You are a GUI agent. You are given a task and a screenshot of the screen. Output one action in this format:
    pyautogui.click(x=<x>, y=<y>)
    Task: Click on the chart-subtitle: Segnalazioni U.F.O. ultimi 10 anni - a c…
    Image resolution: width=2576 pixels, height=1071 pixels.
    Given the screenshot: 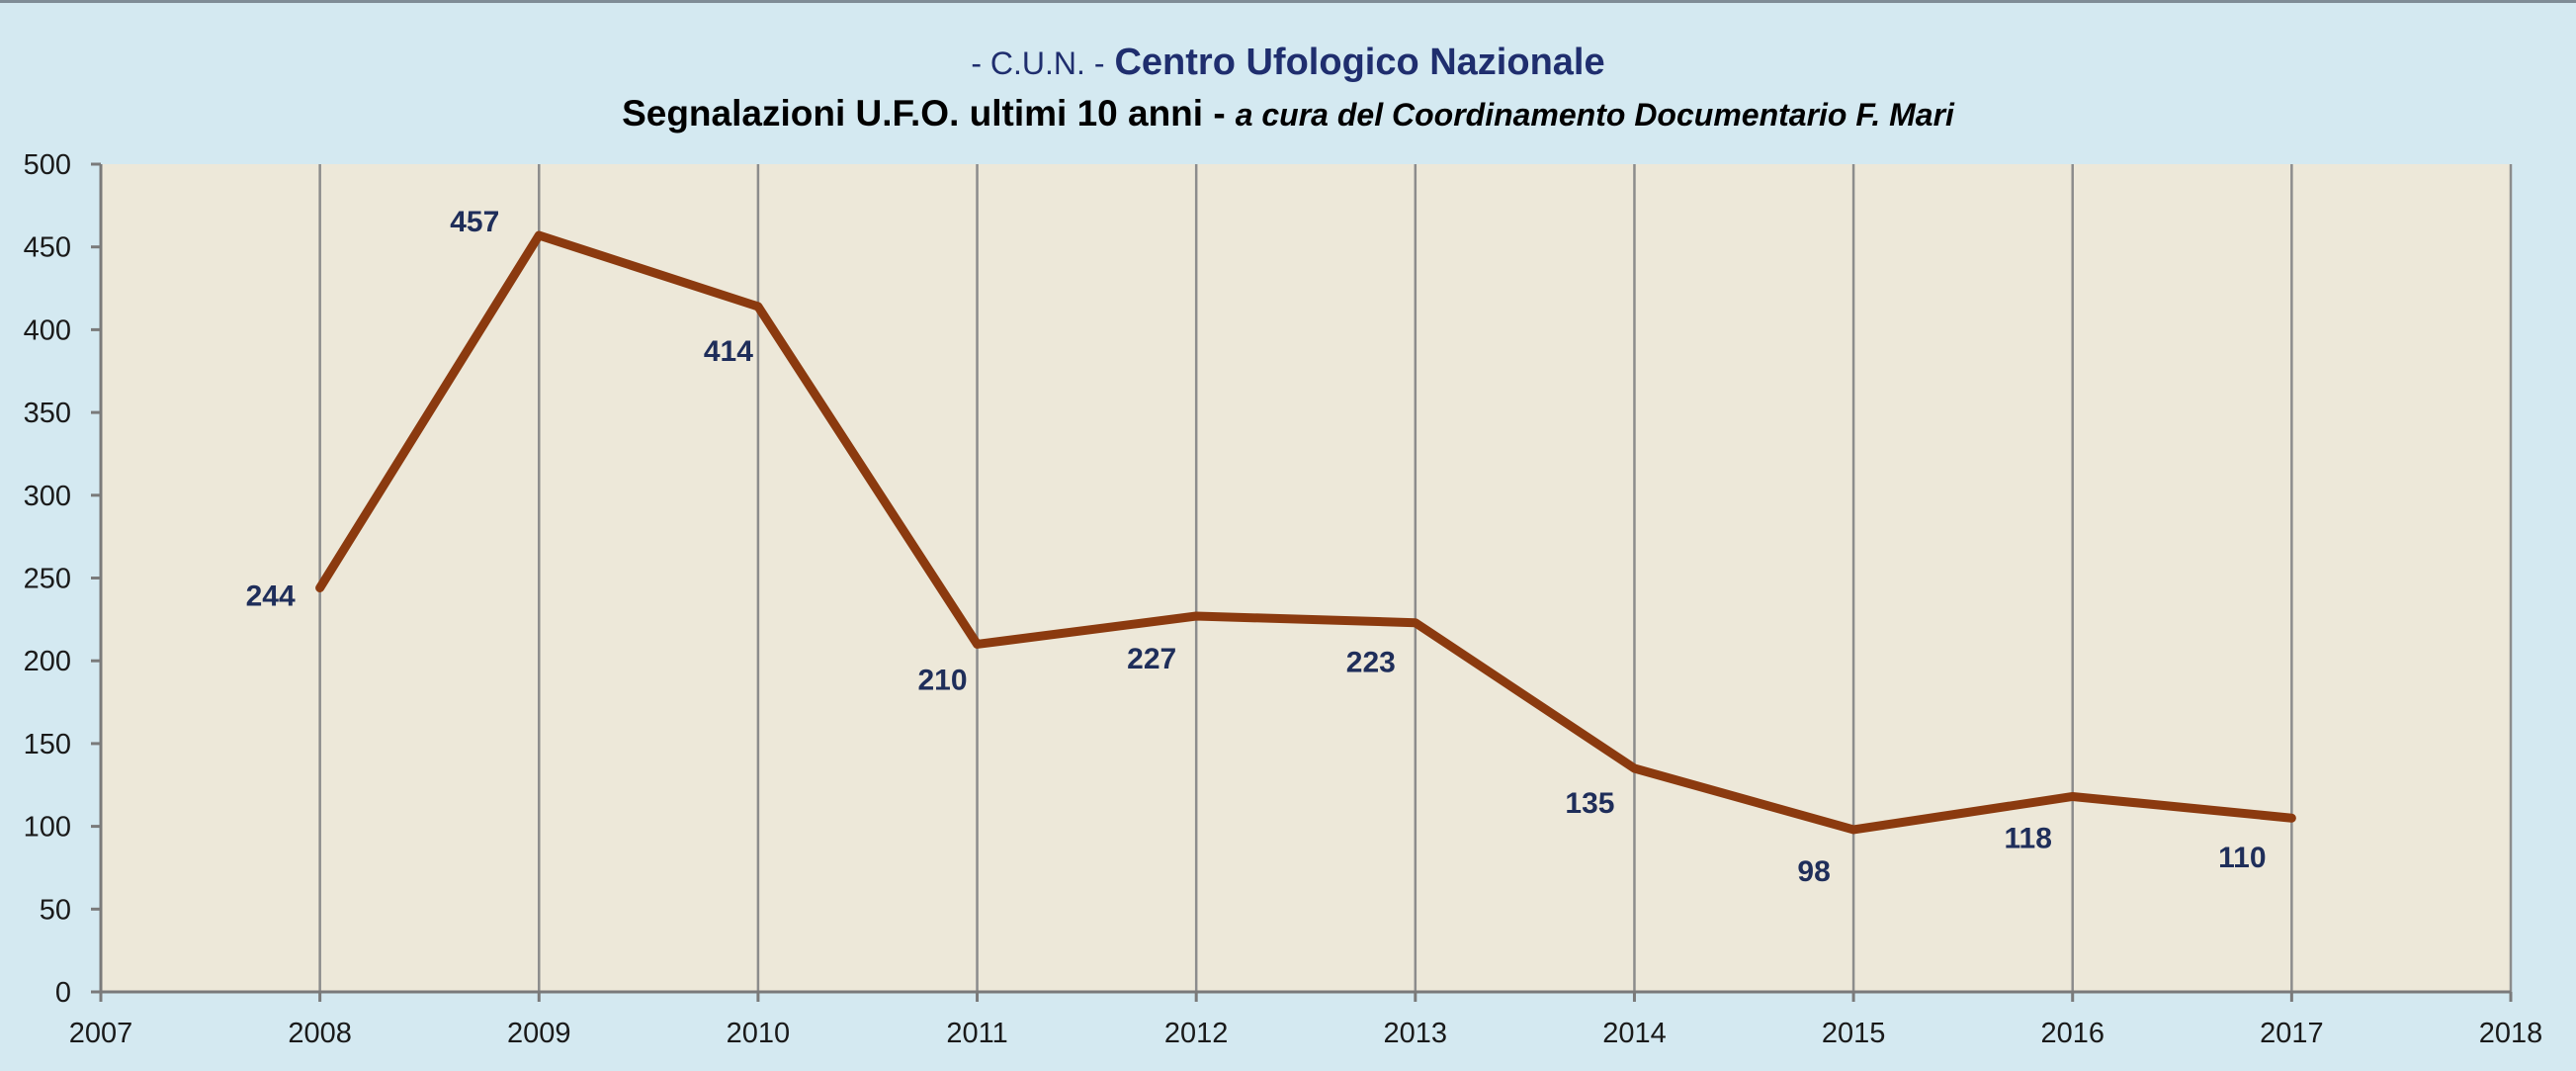 What is the action you would take?
    pyautogui.click(x=1288, y=113)
    